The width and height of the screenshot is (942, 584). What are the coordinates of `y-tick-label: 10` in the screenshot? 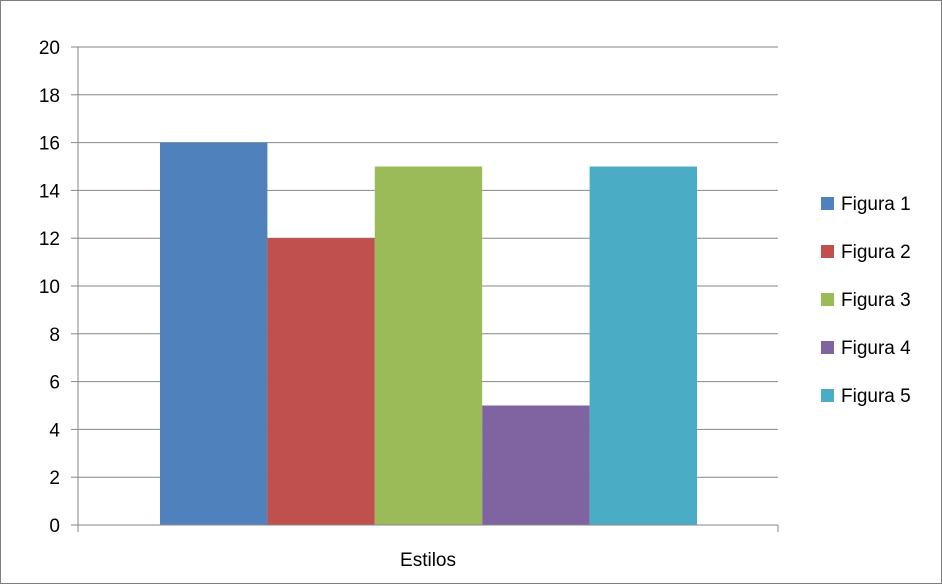 It's located at (49, 287).